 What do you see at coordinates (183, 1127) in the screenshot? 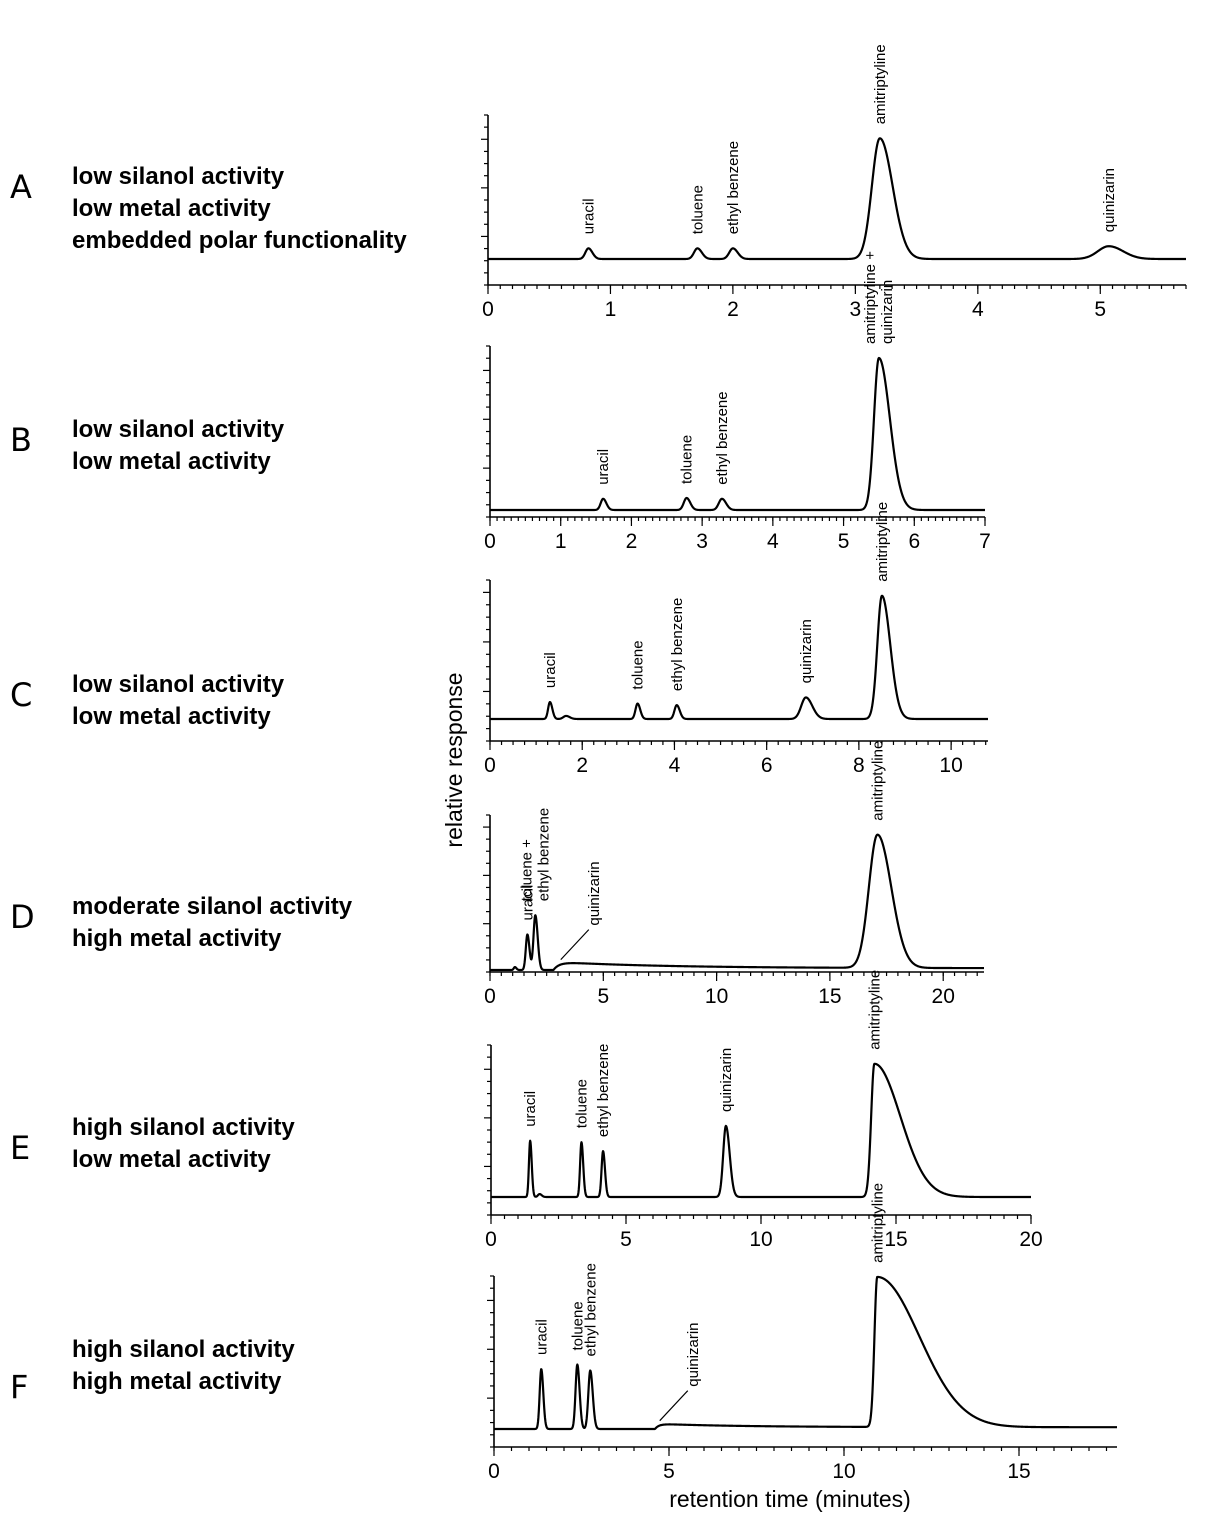
I see `panel-description-e: high silanol activity` at bounding box center [183, 1127].